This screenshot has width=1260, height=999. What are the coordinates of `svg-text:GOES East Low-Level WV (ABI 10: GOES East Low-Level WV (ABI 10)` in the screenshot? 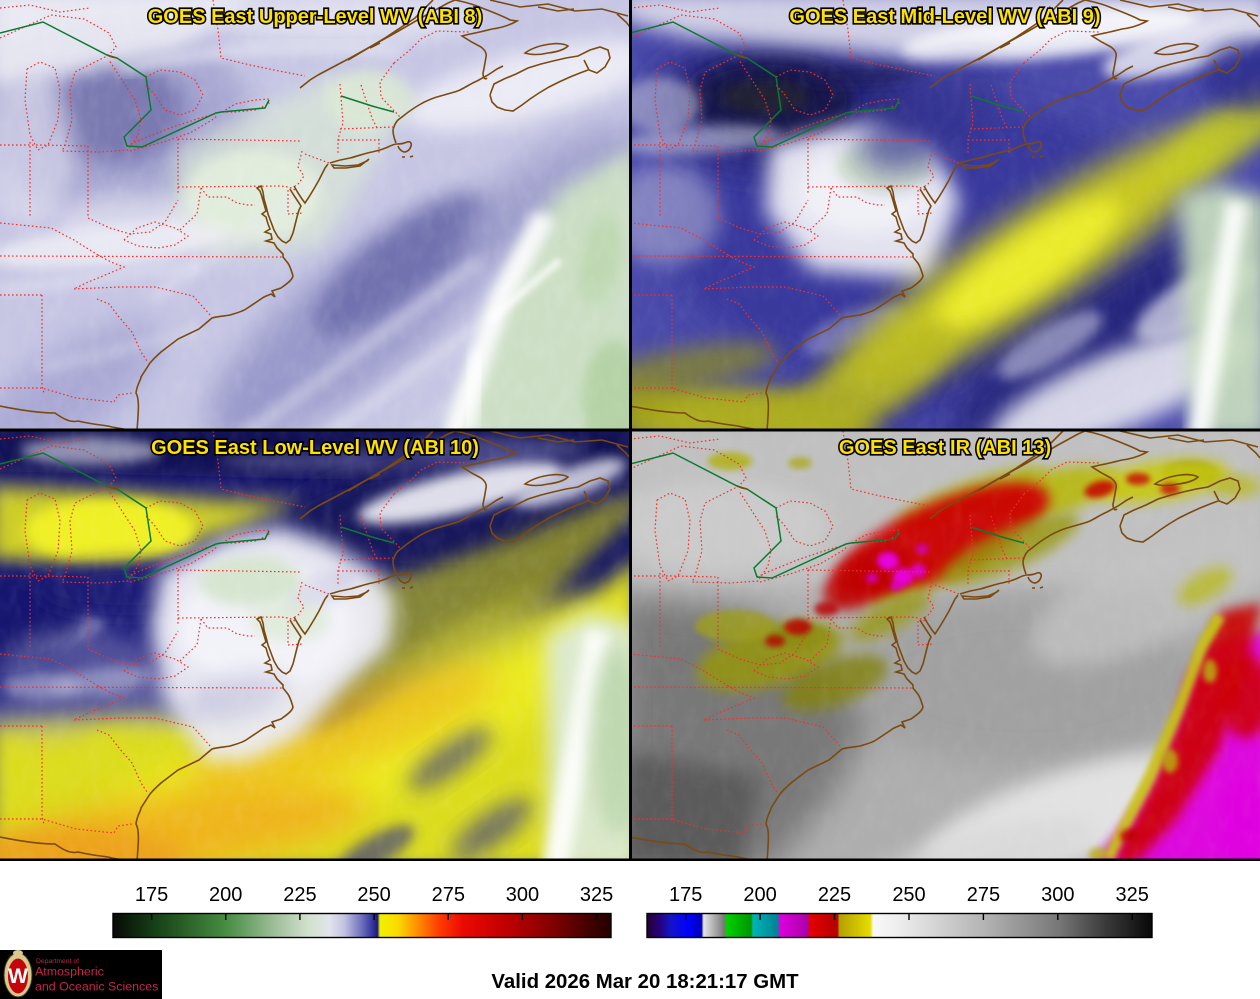 It's located at (315, 448).